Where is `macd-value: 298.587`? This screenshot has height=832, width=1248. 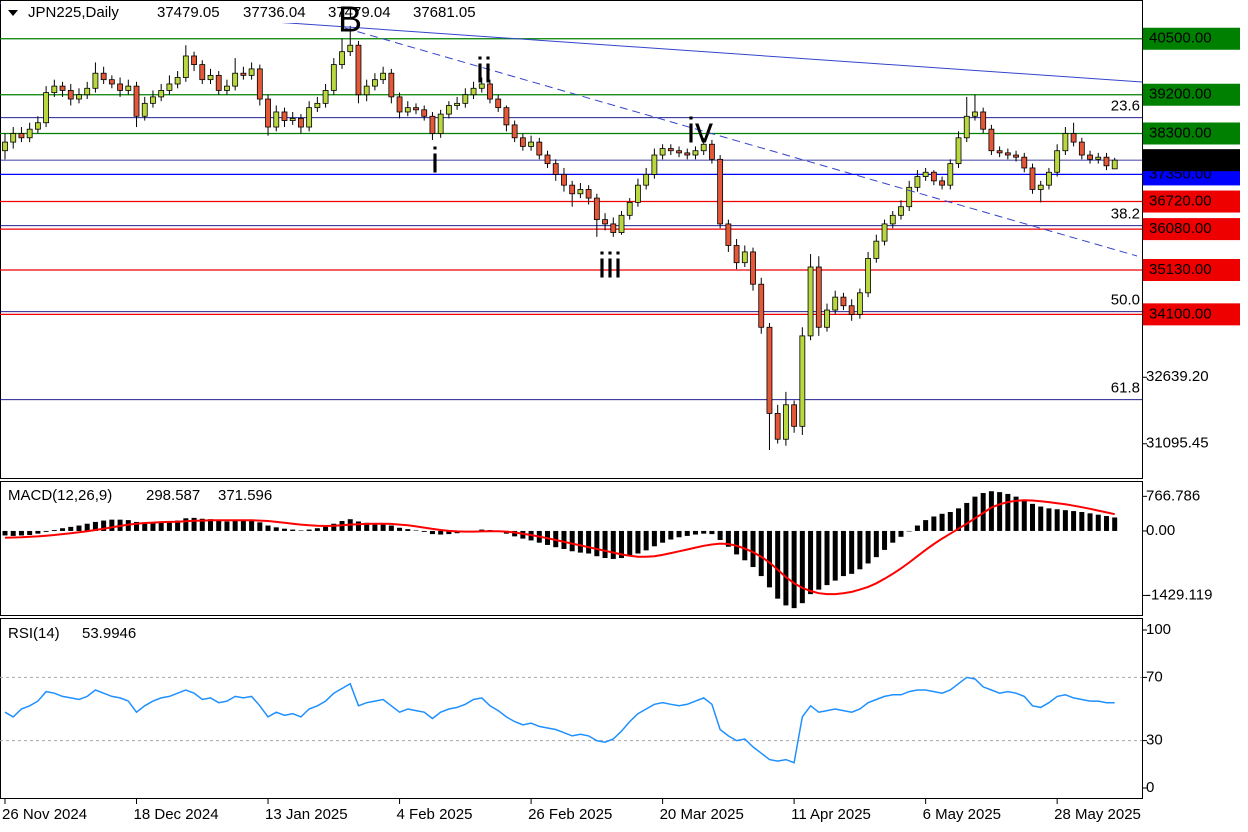 macd-value: 298.587 is located at coordinates (173, 495).